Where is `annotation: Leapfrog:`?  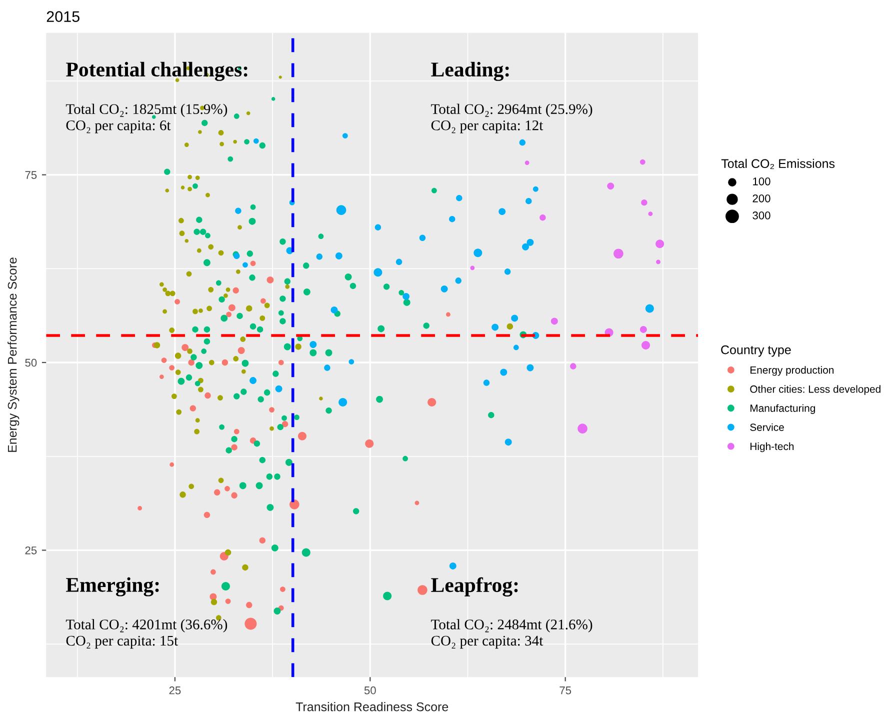 annotation: Leapfrog: is located at coordinates (474, 587).